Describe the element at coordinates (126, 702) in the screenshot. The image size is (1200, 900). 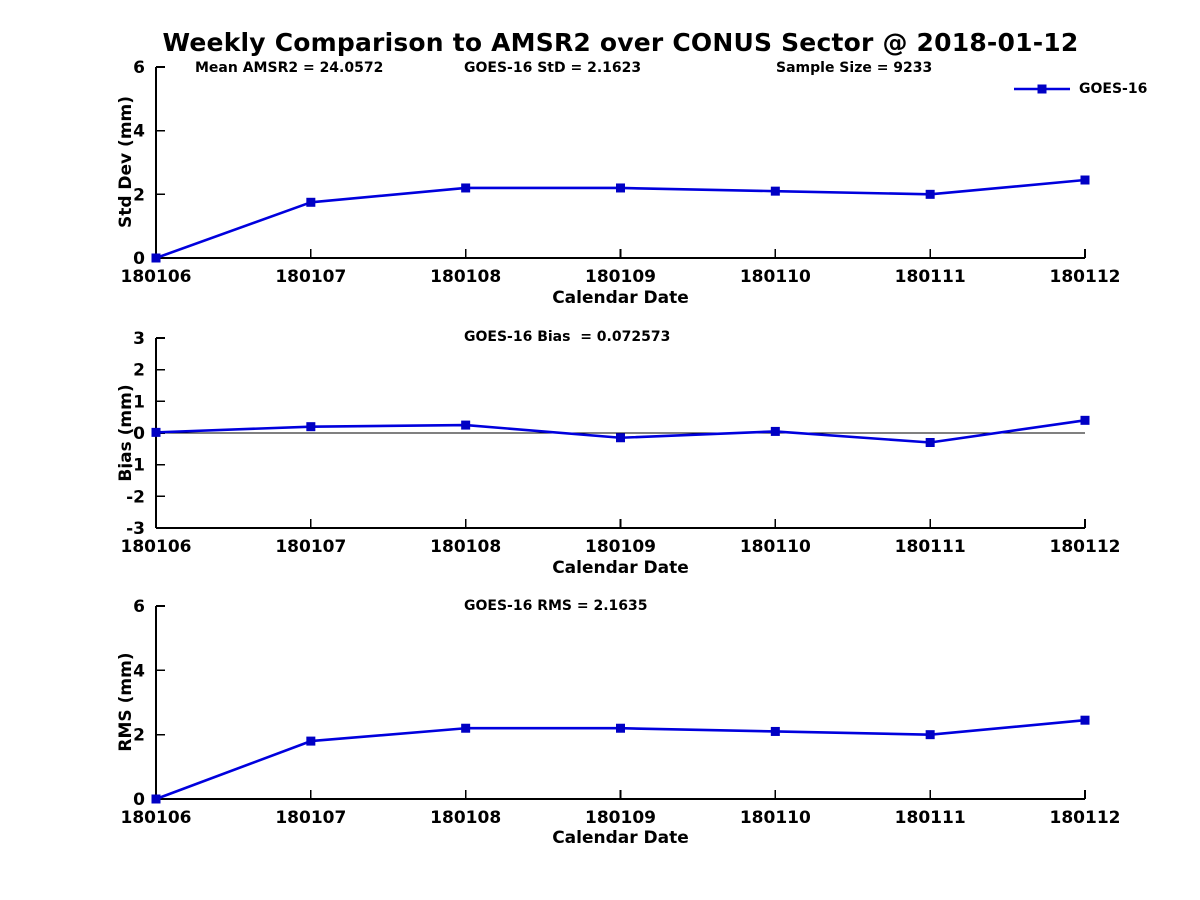
I see `y-axis-label-rms: RMS (mm)` at that location.